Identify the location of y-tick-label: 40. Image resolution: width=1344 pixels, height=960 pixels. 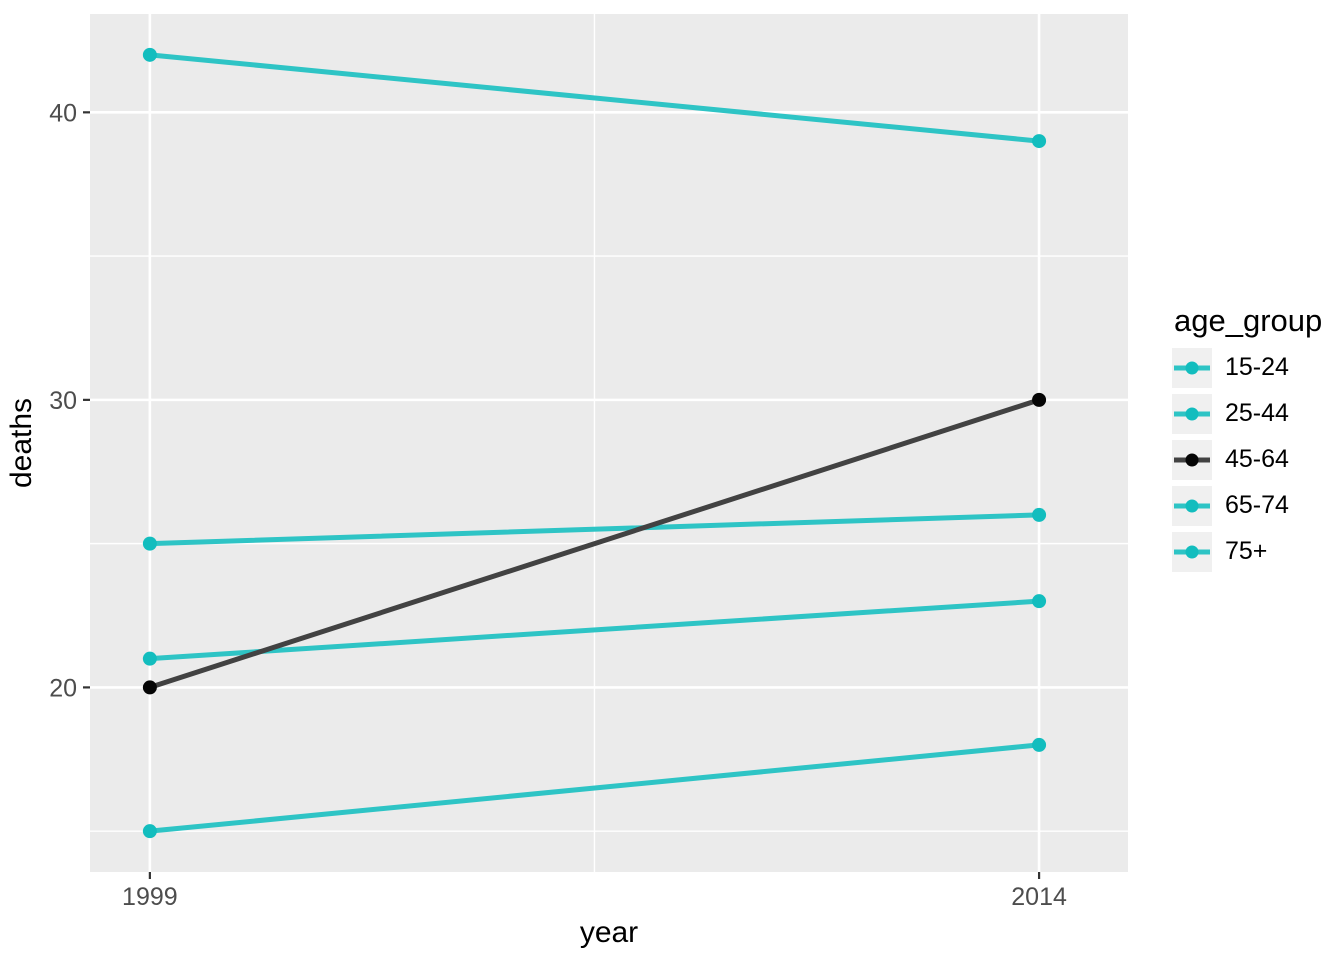
(63, 113).